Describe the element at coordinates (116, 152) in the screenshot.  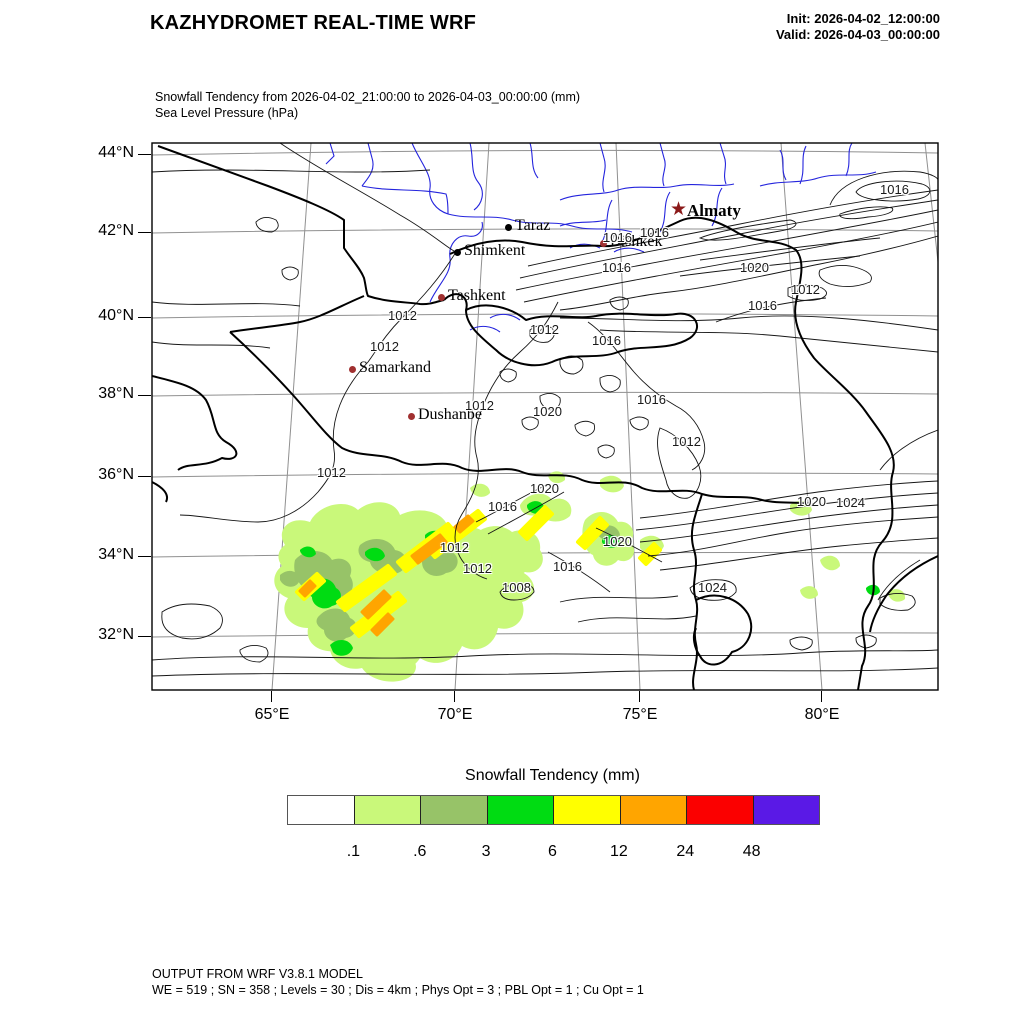
I see `lat-label: 44°N` at that location.